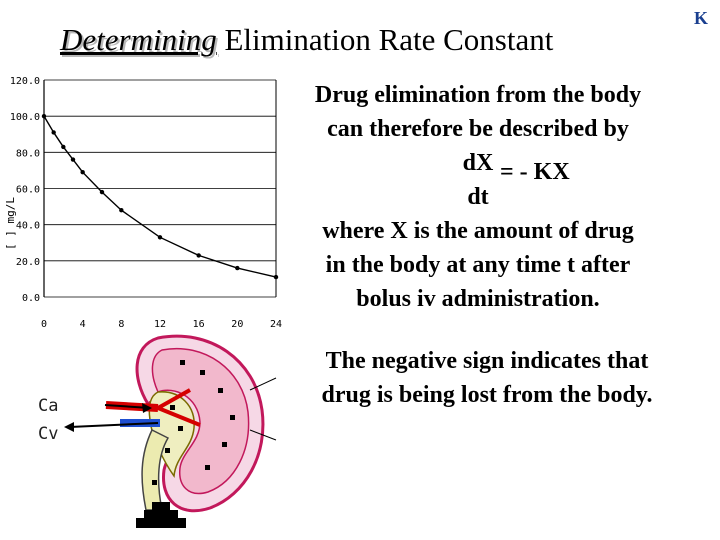 Image resolution: width=720 pixels, height=540 pixels. I want to click on slide-title: Determining Elimination Rate Constant, so click(306, 40).